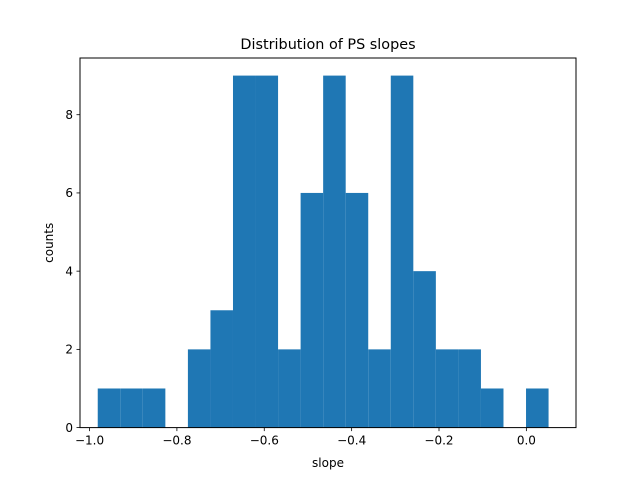 The image size is (640, 480). I want to click on y-tick-label: 2, so click(69, 350).